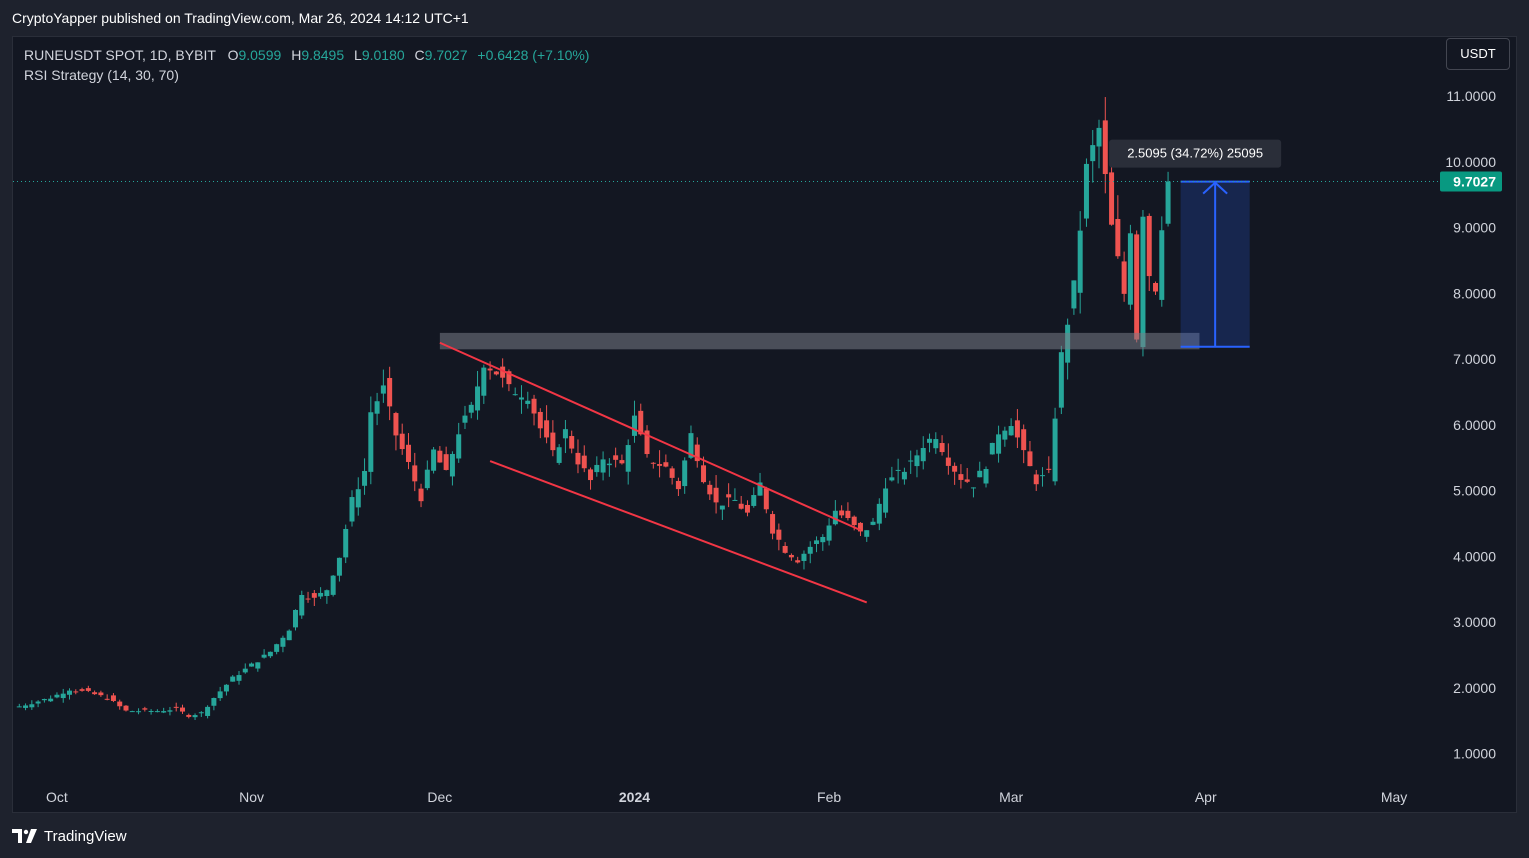  What do you see at coordinates (1011, 797) in the screenshot?
I see `x-tick-label: Mar` at bounding box center [1011, 797].